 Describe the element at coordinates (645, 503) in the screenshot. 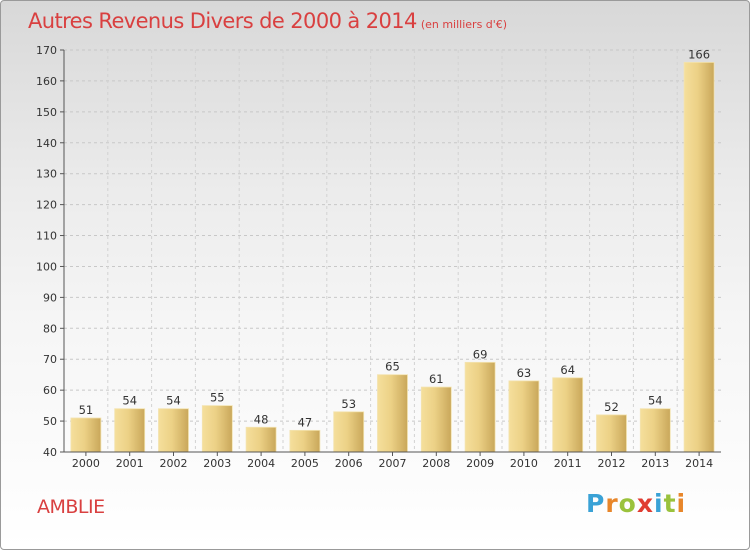

I see `logo-letter: x` at that location.